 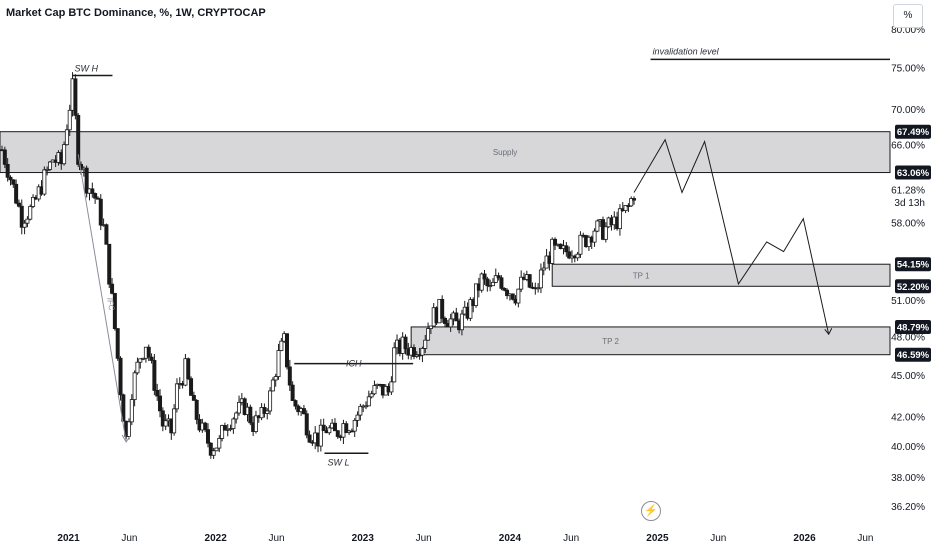 What do you see at coordinates (505, 152) in the screenshot?
I see `zone-label: Supply` at bounding box center [505, 152].